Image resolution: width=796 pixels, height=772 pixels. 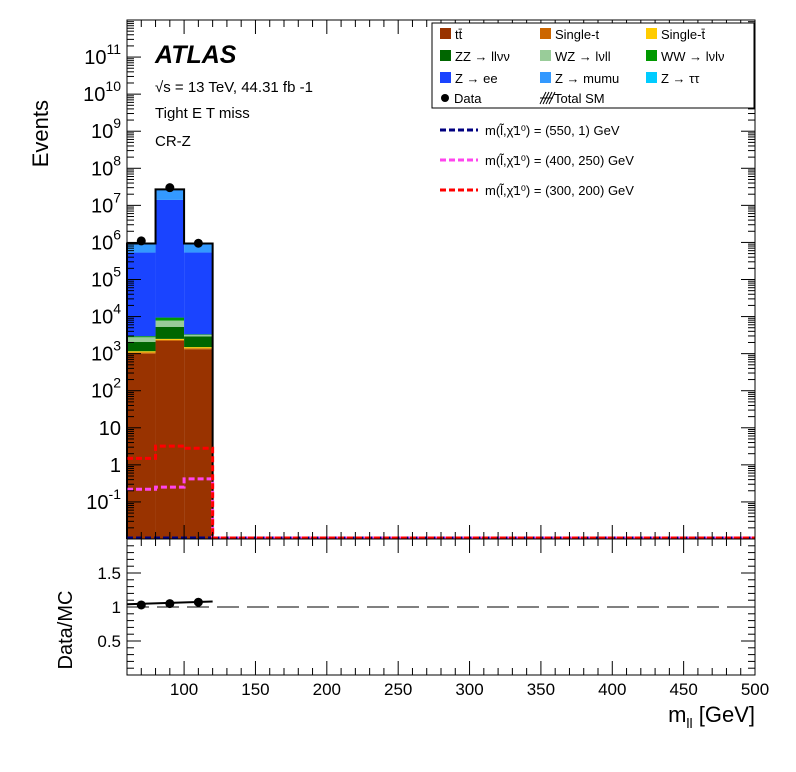 What do you see at coordinates (234, 87) in the screenshot?
I see `energy-lumi-label: √s = 13 TeV, 44.31 fb -1` at bounding box center [234, 87].